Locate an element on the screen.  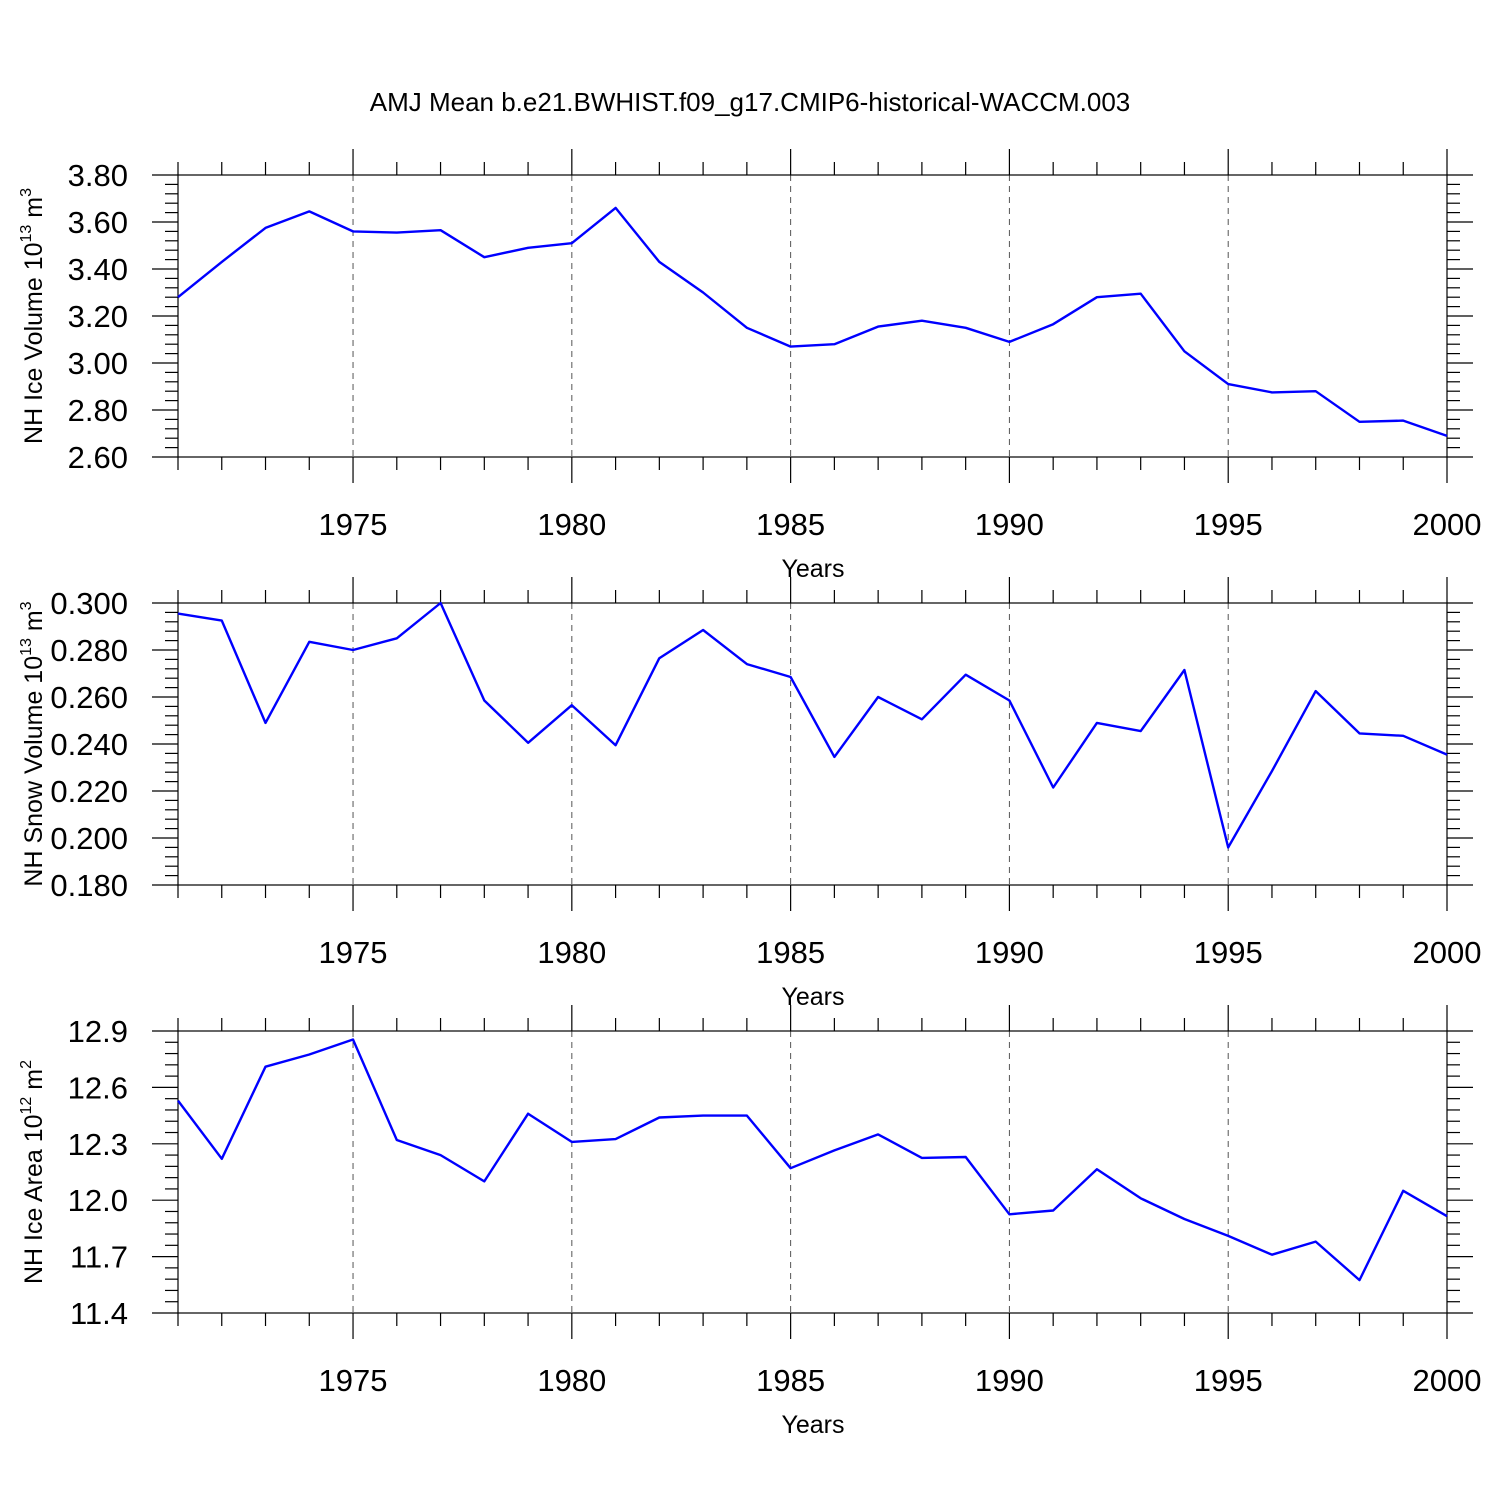
y-tick-label: 3.00 is located at coordinates (98, 363).